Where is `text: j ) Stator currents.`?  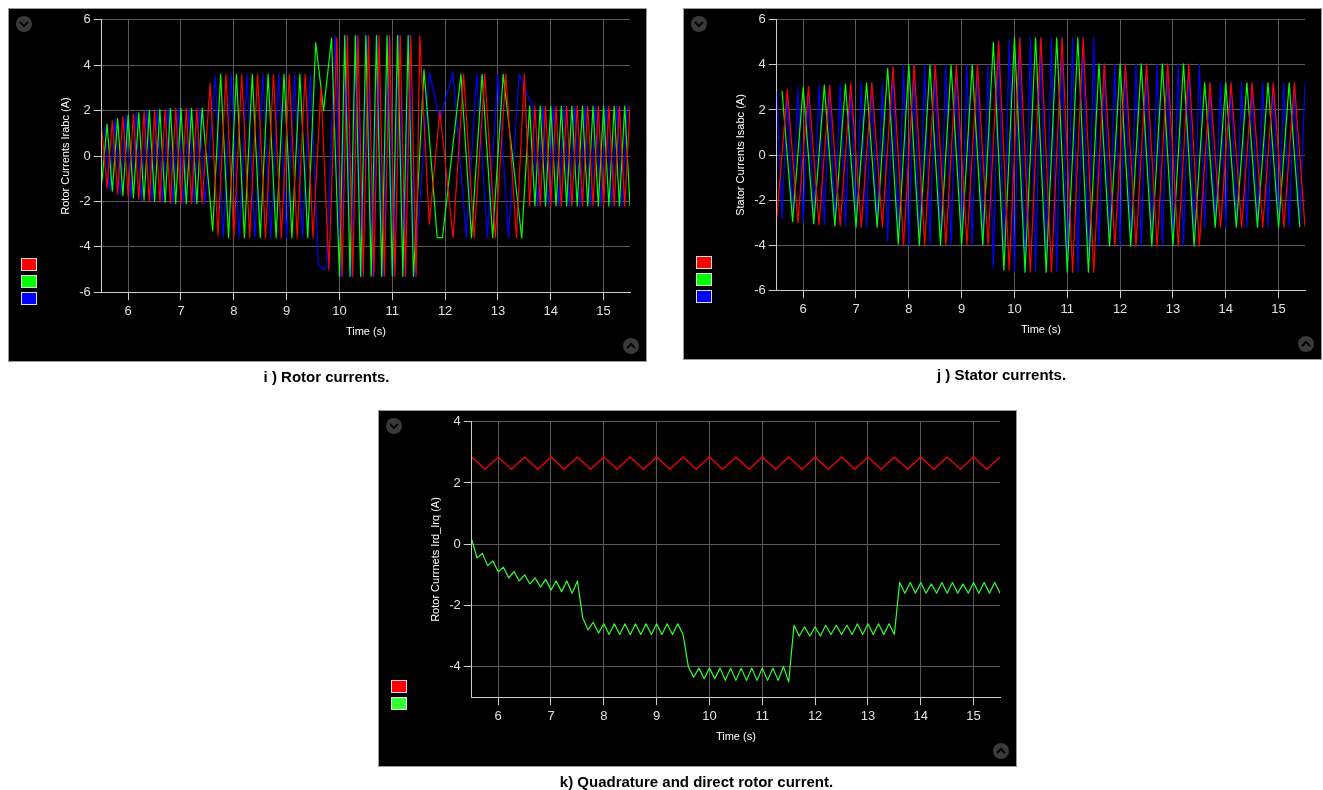
text: j ) Stator currents. is located at coordinates (1001, 374).